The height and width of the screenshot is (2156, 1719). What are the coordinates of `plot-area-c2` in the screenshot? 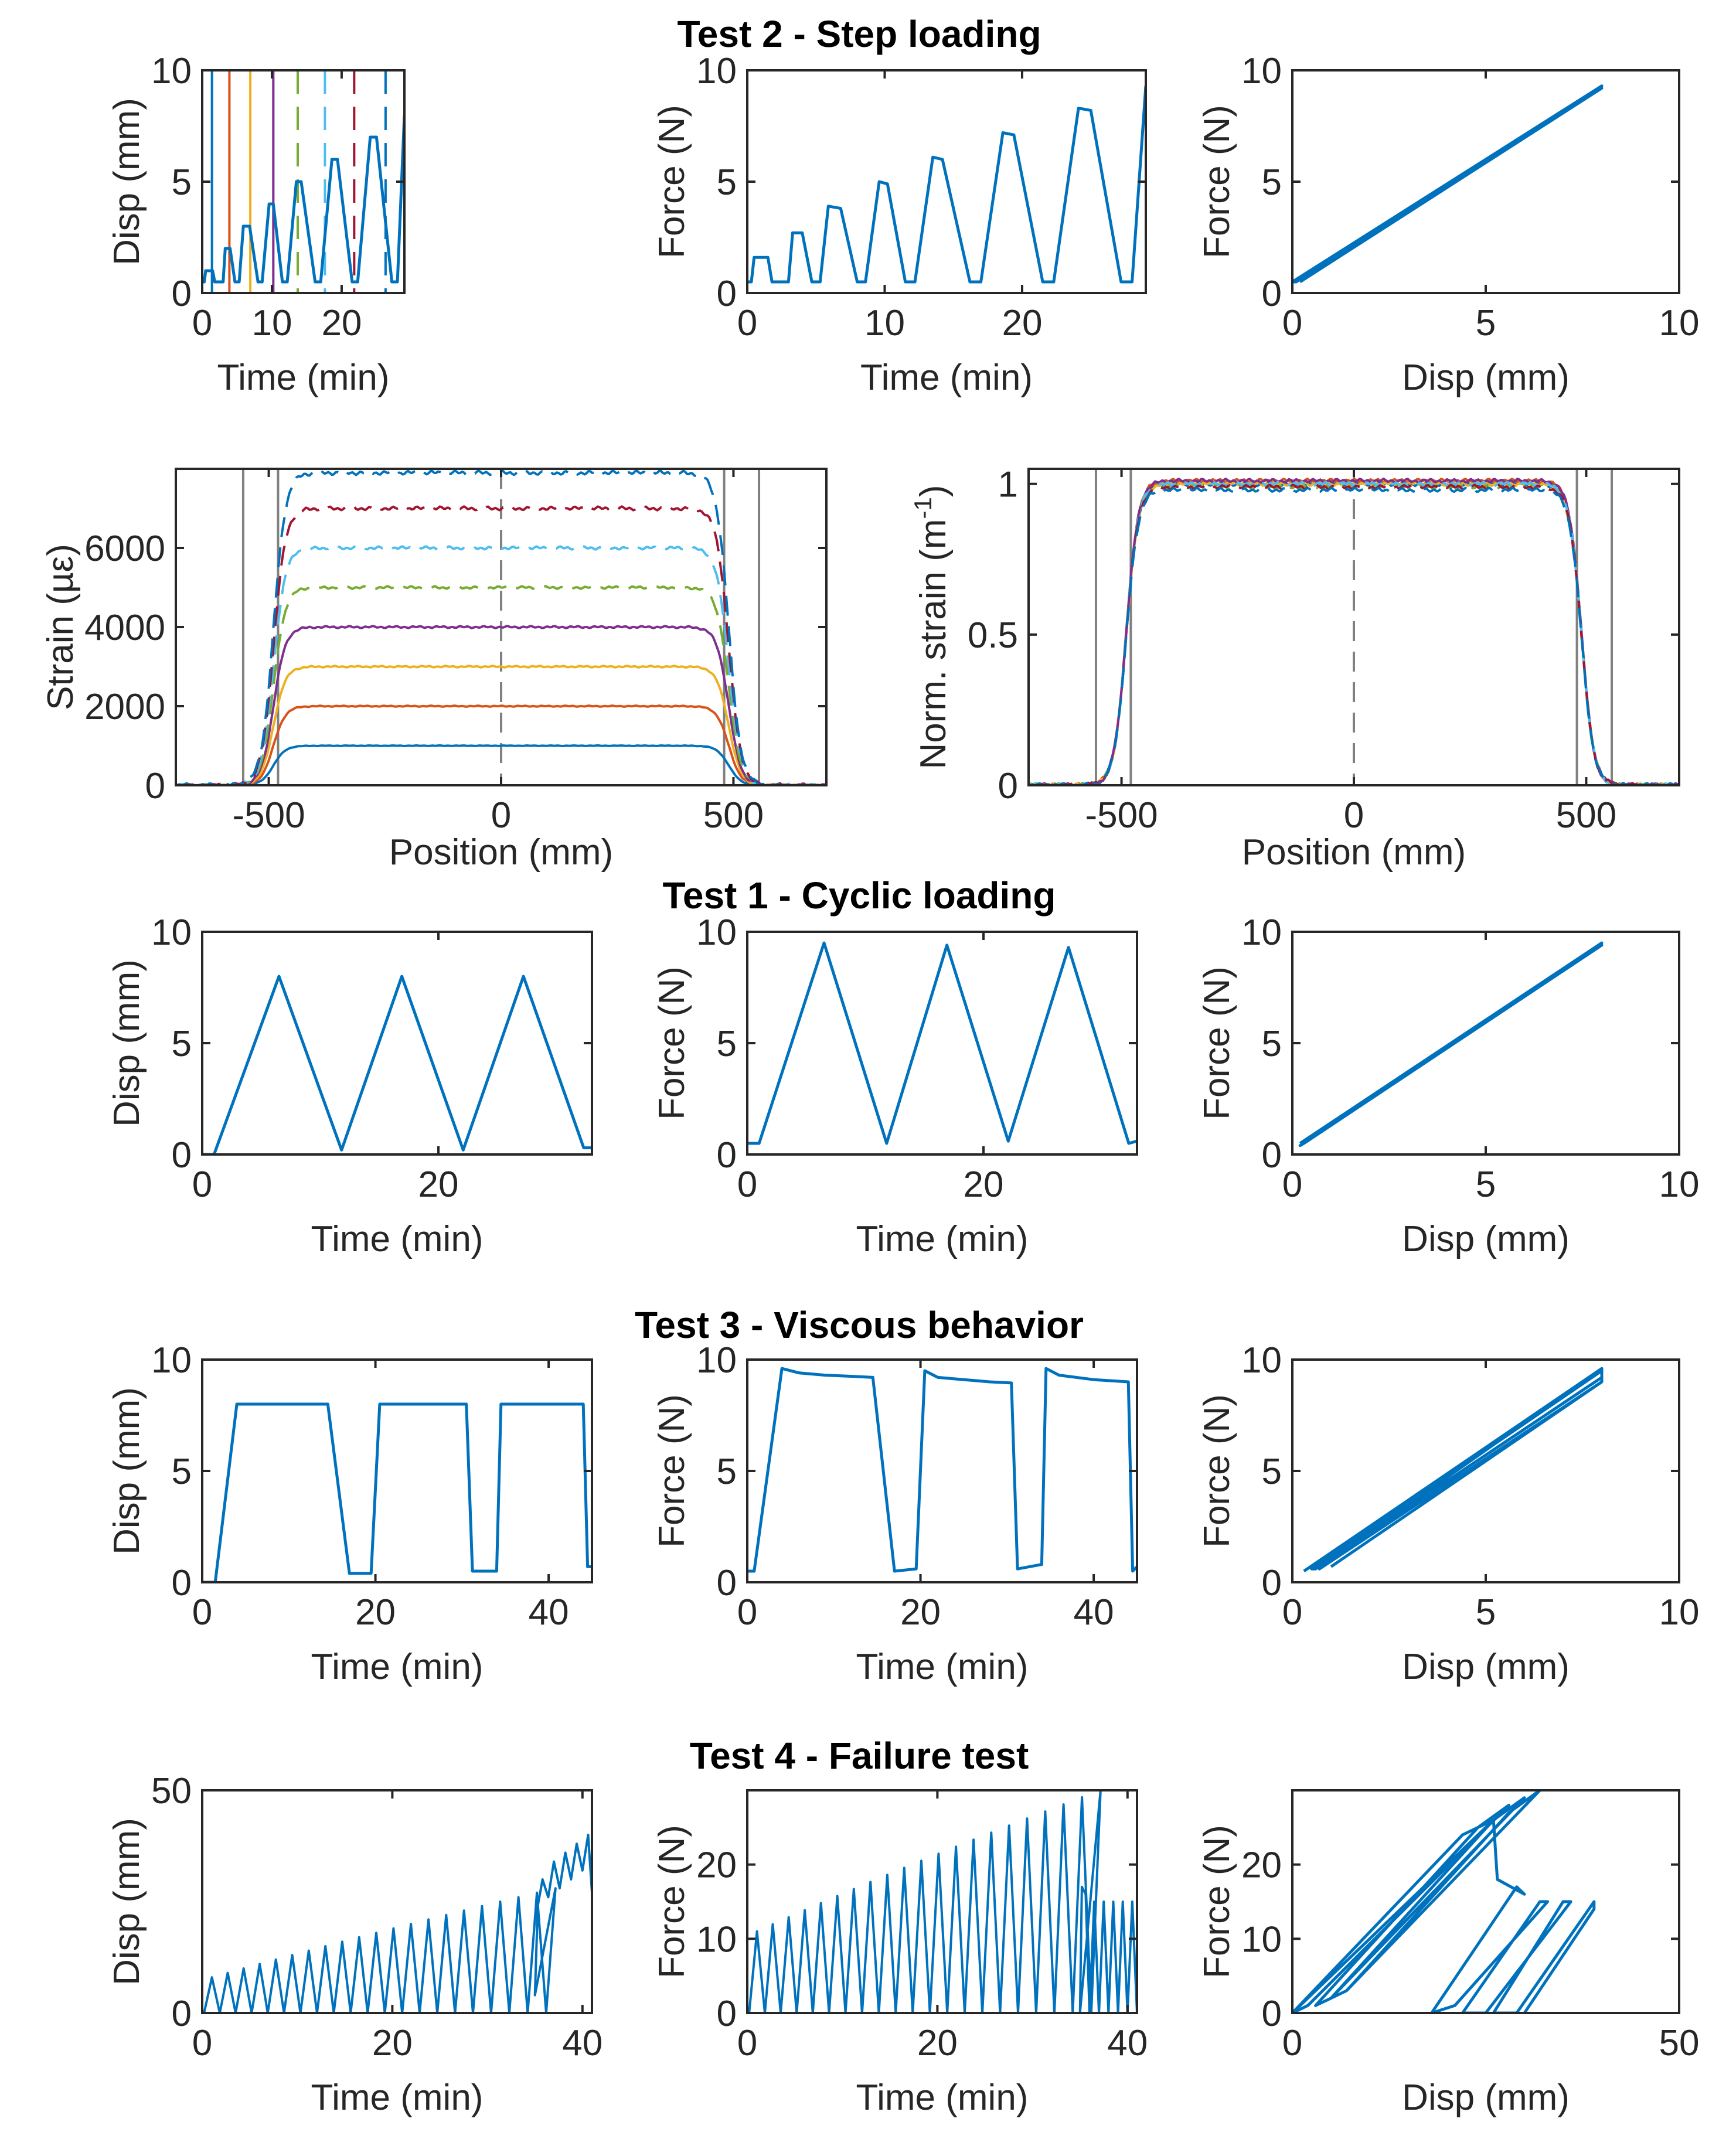 It's located at (942, 1043).